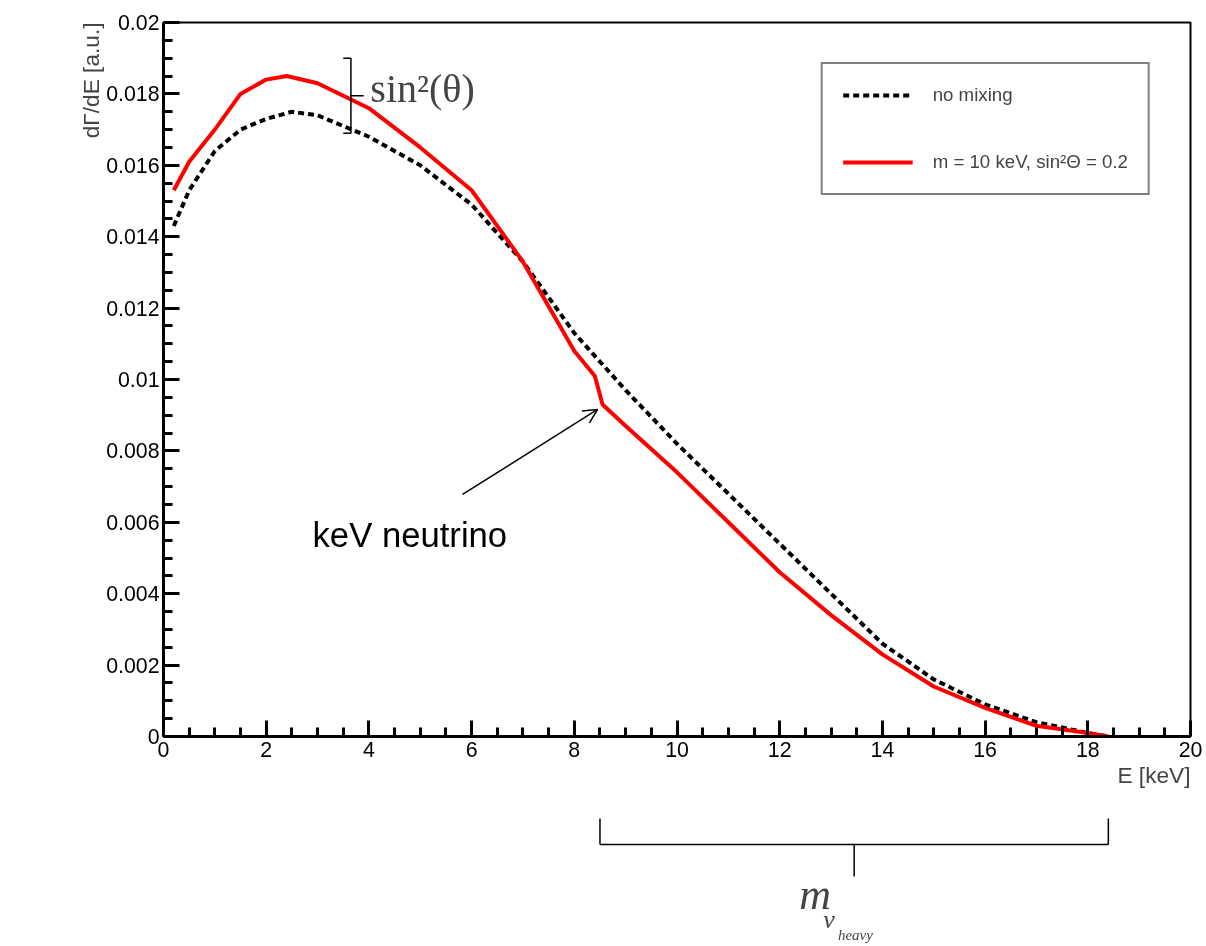 This screenshot has height=946, width=1206. Describe the element at coordinates (133, 665) in the screenshot. I see `y-tick-label: 0.002` at that location.